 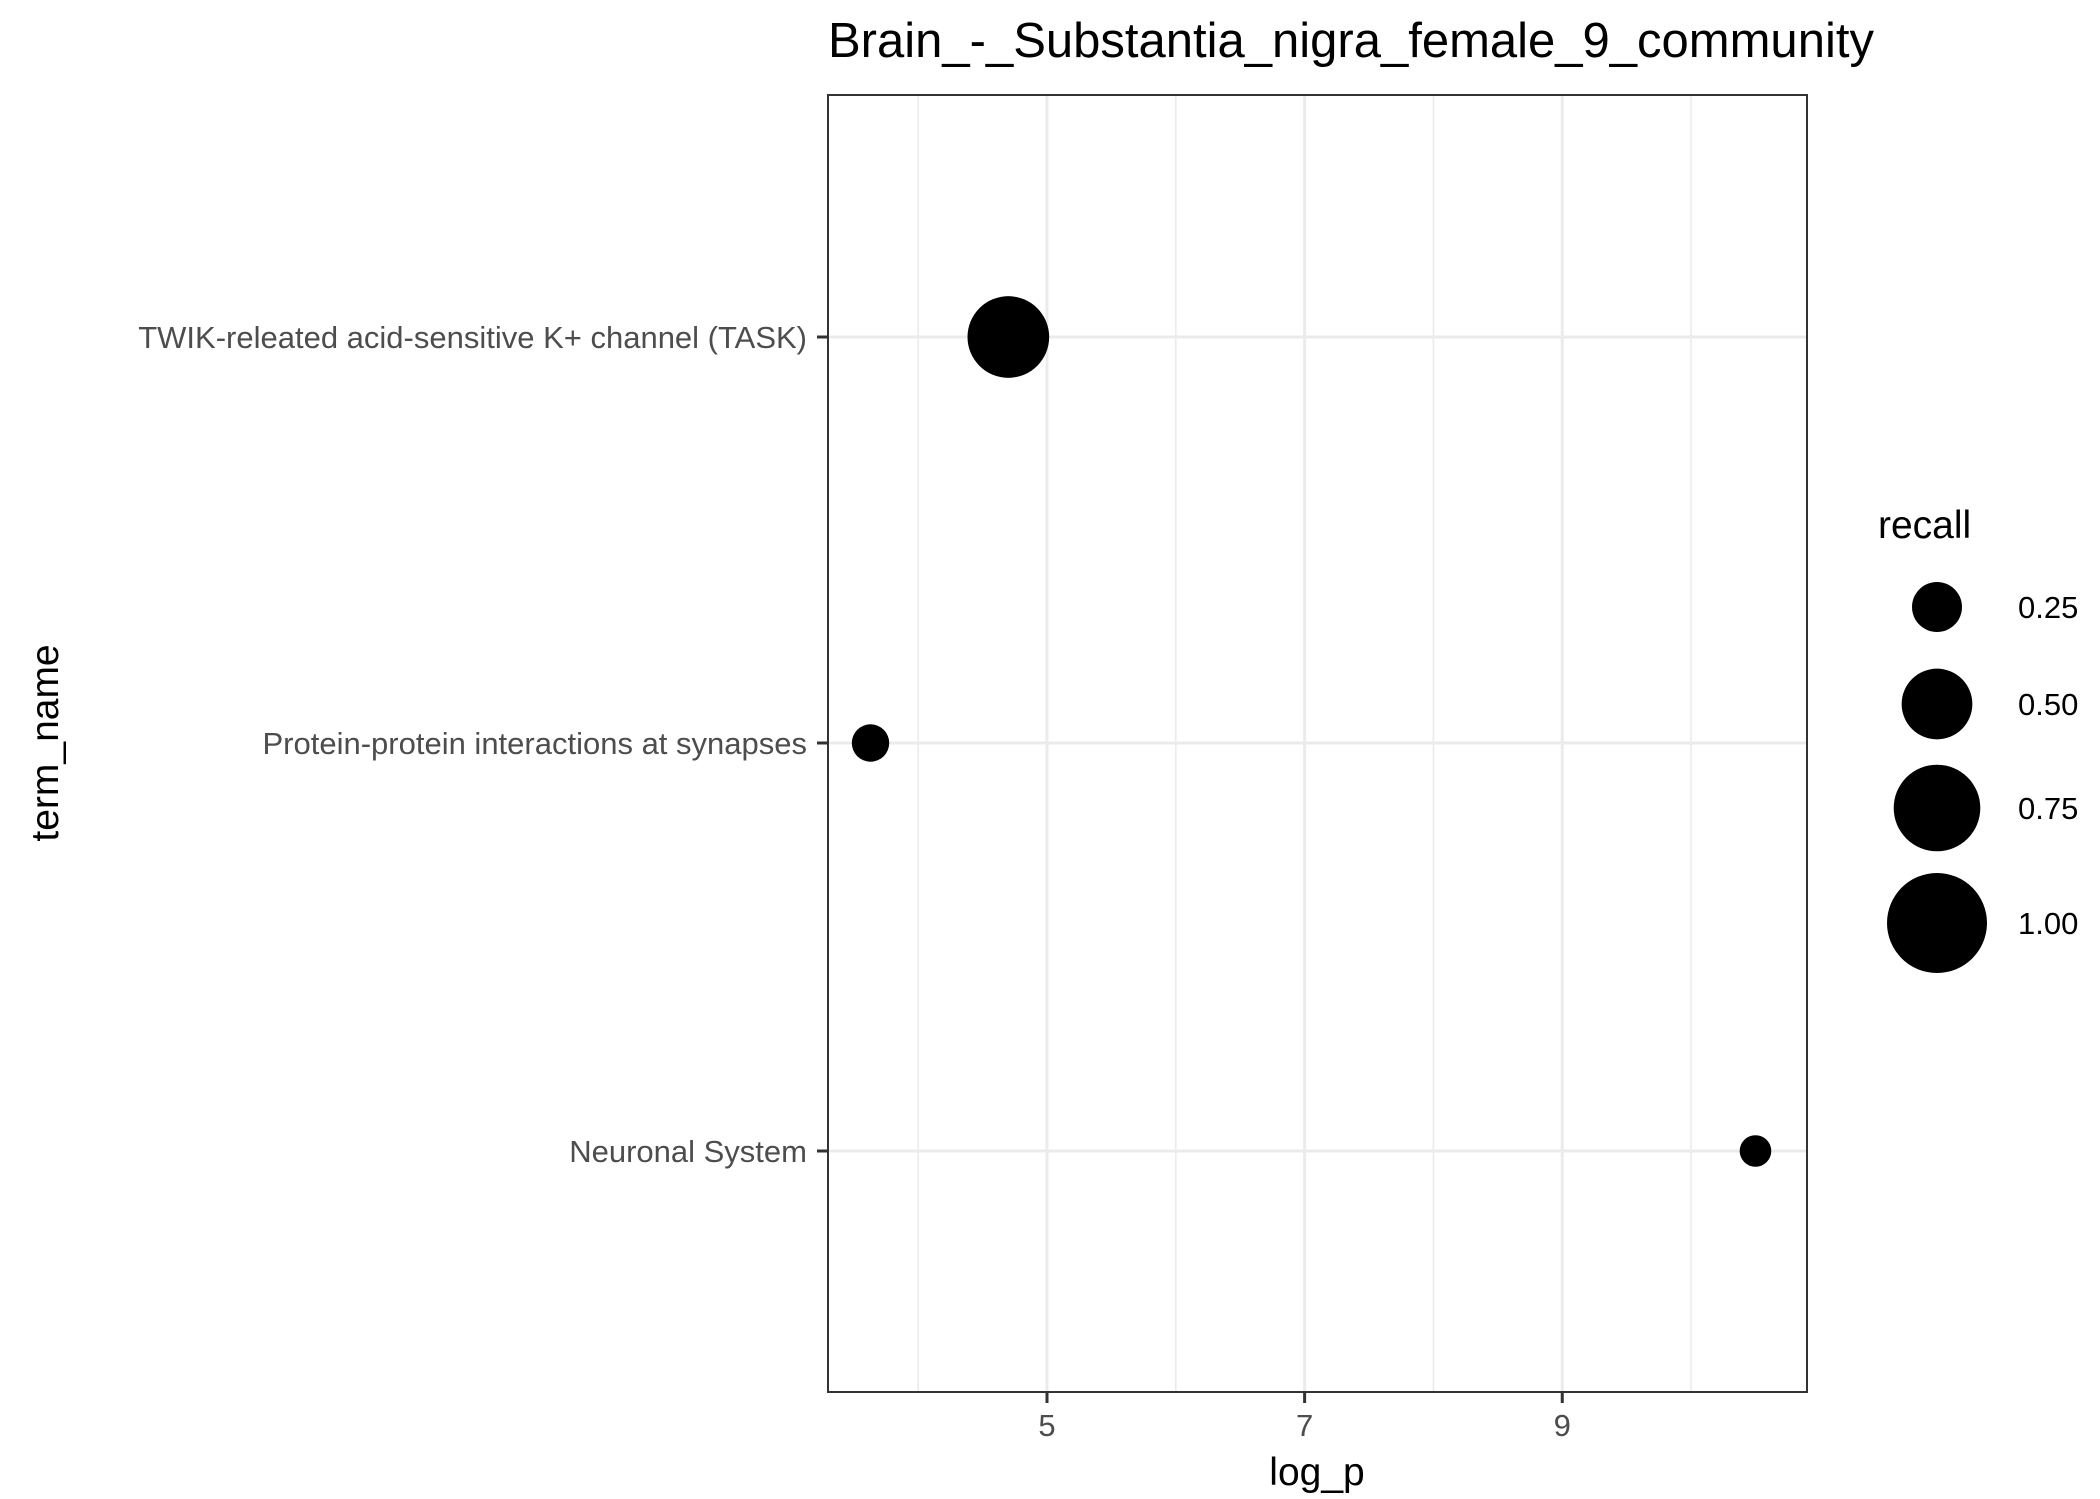 I want to click on y-axis-title: term_name, so click(x=45, y=742).